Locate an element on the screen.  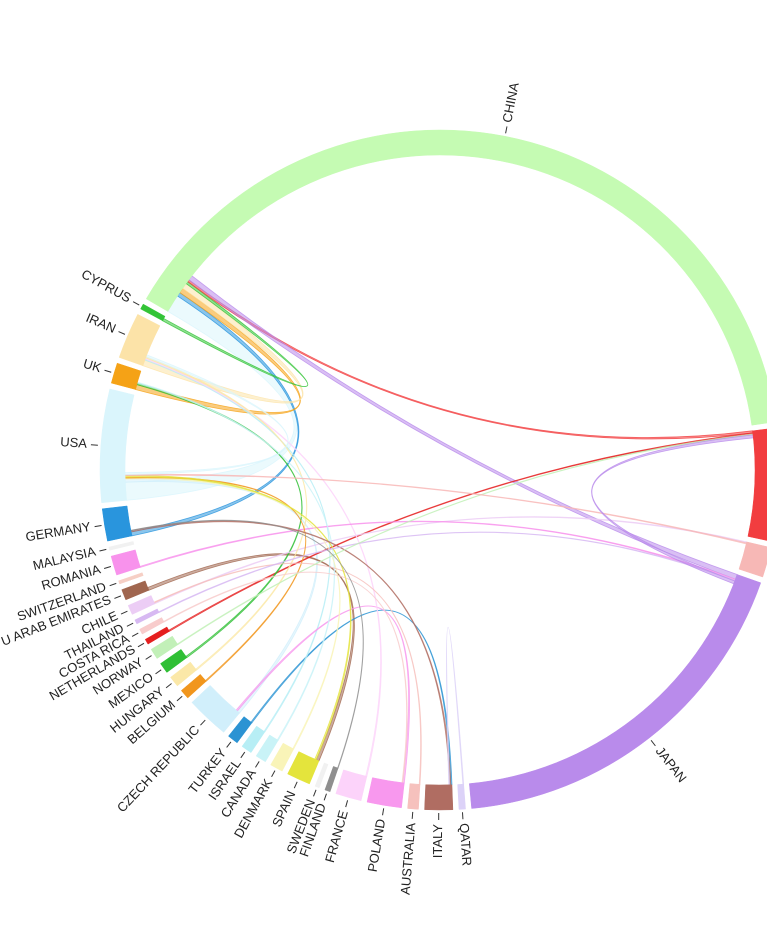
tick-cyprus is located at coordinates (136, 303).